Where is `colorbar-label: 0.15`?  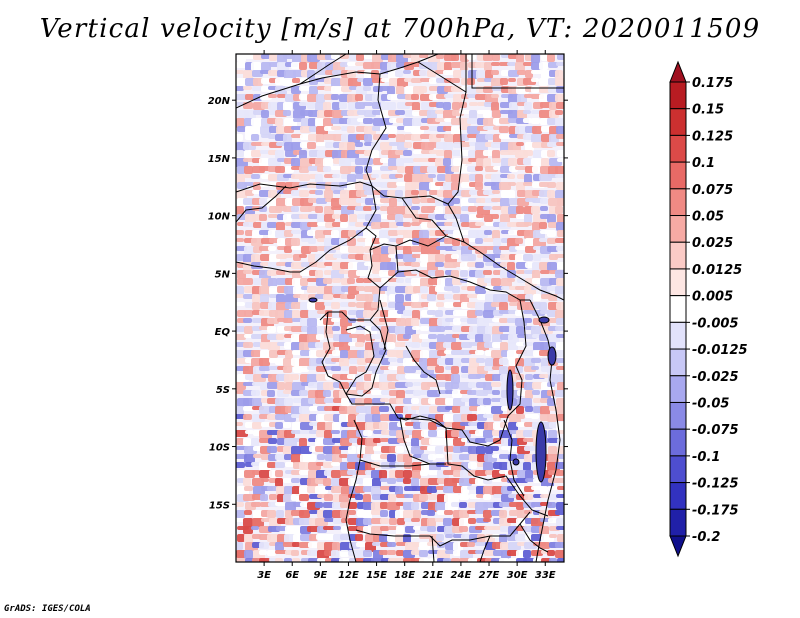 colorbar-label: 0.15 is located at coordinates (708, 110).